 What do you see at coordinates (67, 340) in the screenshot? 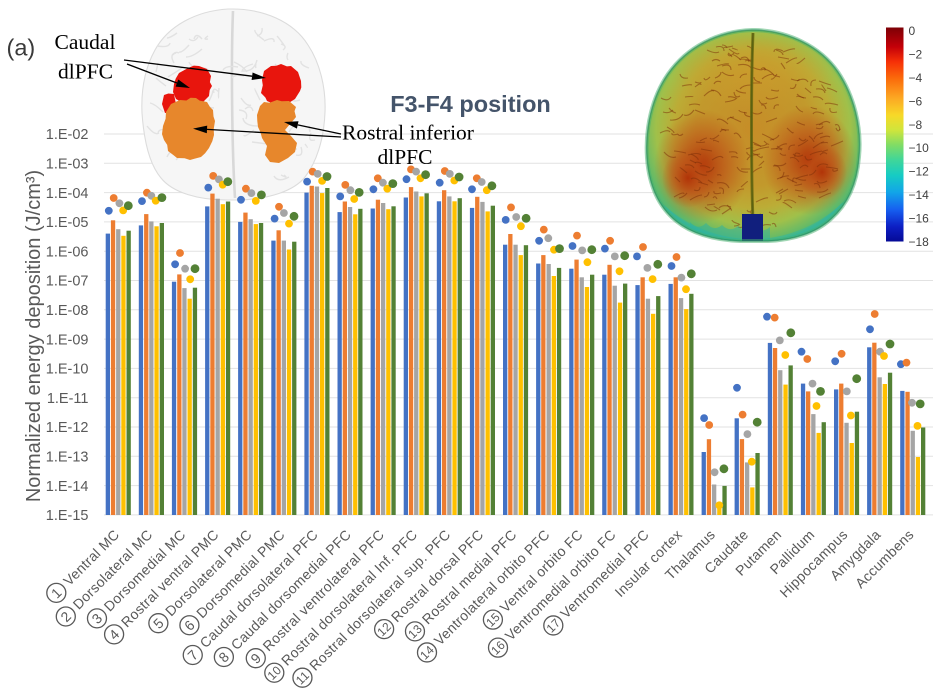
I see `svg-text: 1.E-09` at bounding box center [67, 340].